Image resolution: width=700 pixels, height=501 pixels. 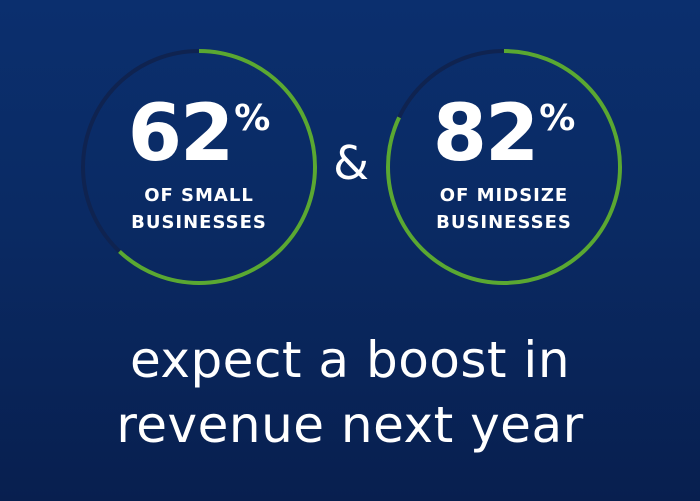 I want to click on ampersand-connector: &, so click(x=351, y=163).